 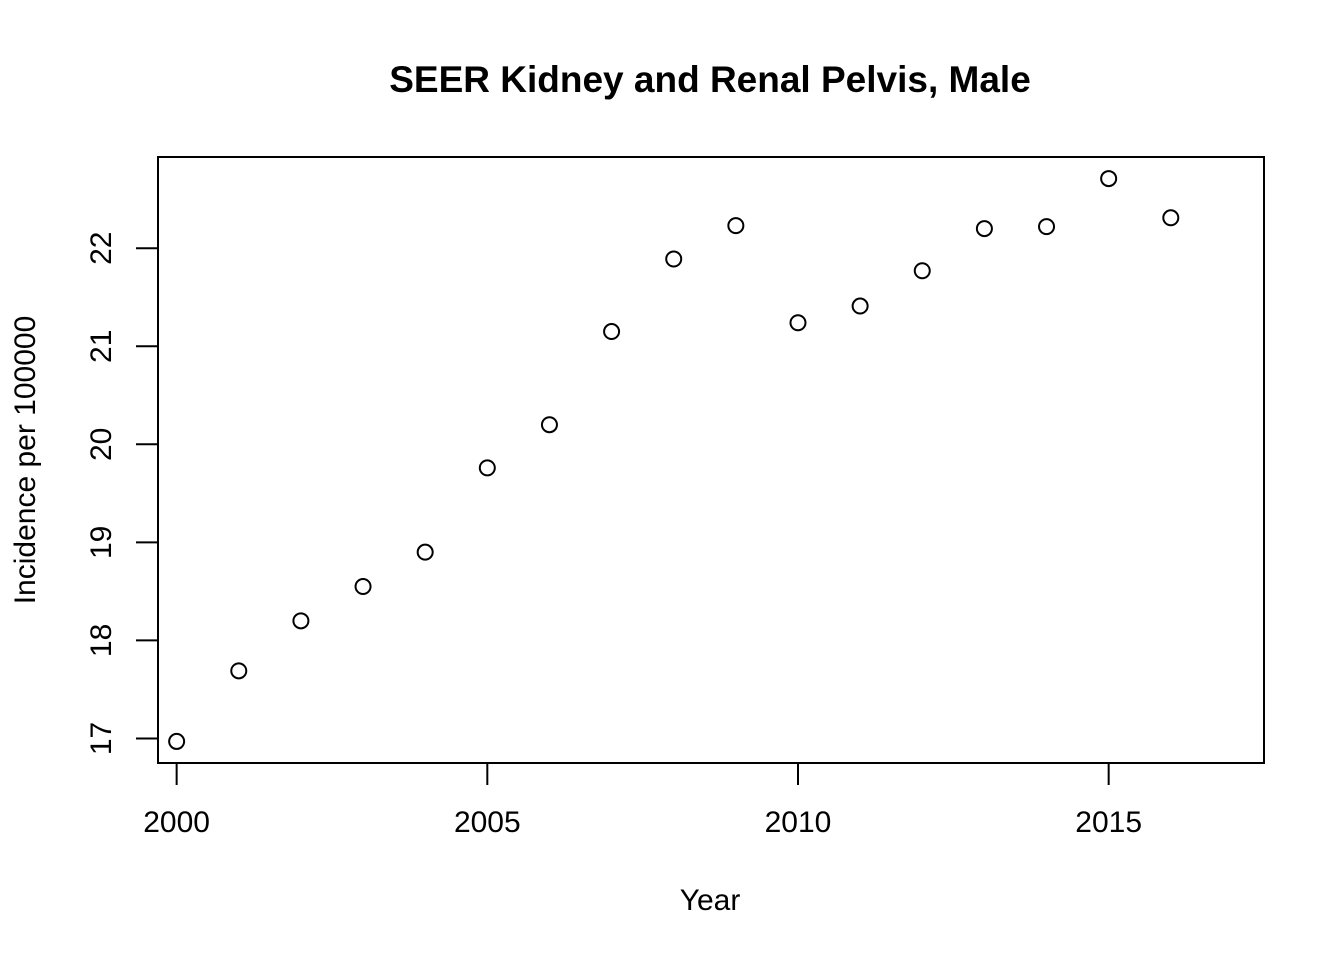 I want to click on chart-title: SEER Kidney and Renal Pelvis, Male, so click(x=710, y=79).